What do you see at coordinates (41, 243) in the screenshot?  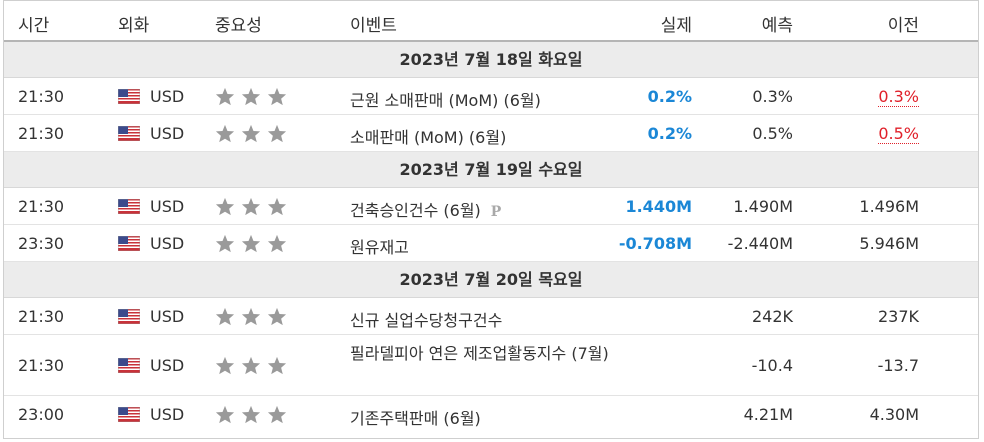 I see `event-time: 23:30` at bounding box center [41, 243].